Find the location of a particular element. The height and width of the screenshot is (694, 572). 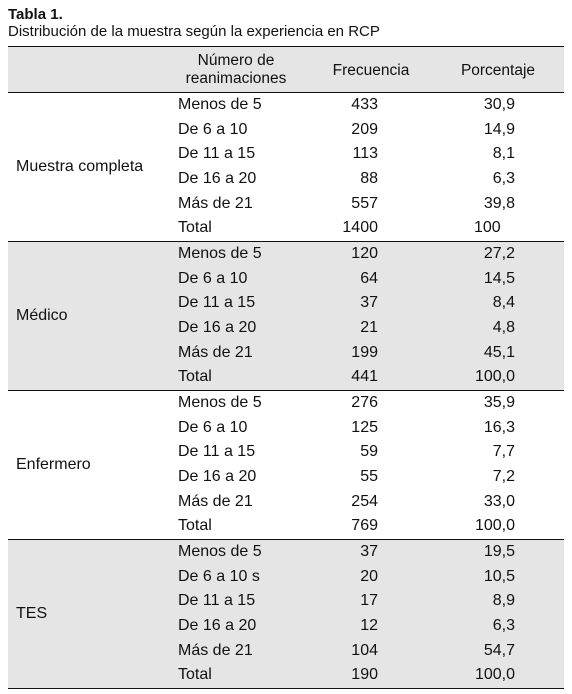

table-row: Más de 21 199 45,1 is located at coordinates (286, 353).